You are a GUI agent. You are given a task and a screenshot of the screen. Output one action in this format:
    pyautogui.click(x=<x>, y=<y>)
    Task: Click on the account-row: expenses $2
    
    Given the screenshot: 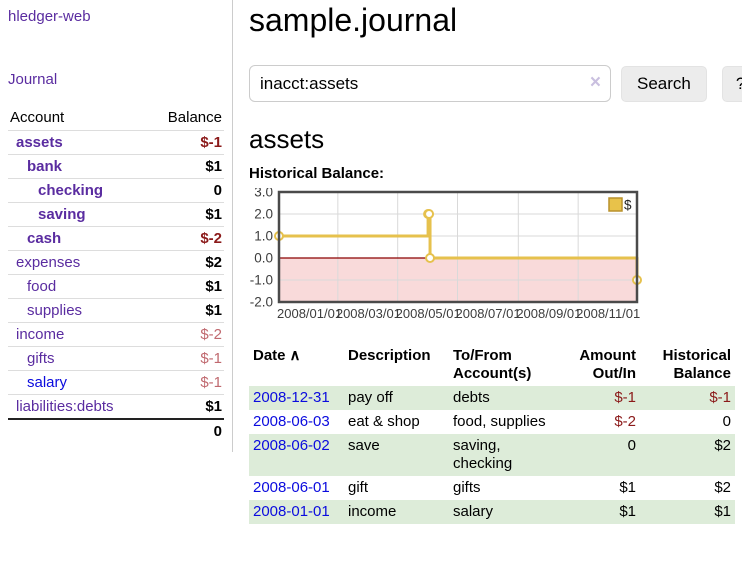 What is the action you would take?
    pyautogui.click(x=116, y=262)
    